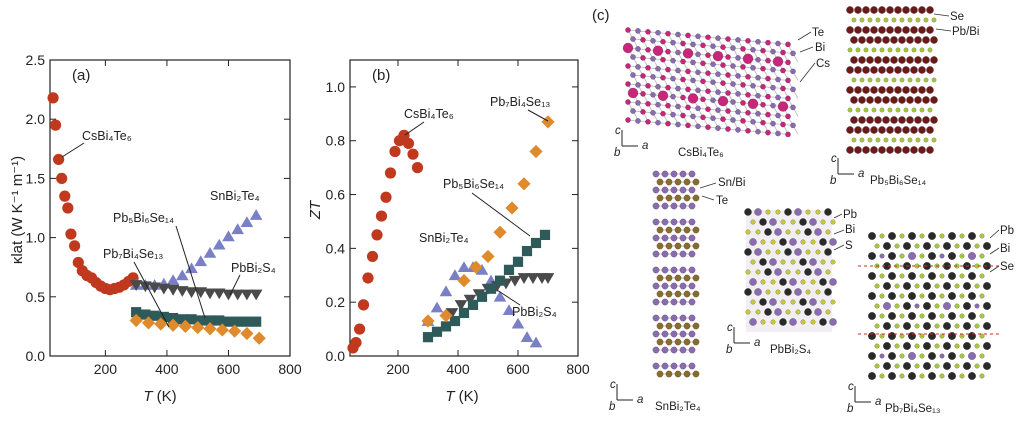 Image resolution: width=1024 pixels, height=424 pixels. What do you see at coordinates (913, 409) in the screenshot?
I see `struct-pb7-title: Pb₇Bi₄Se₁₃` at bounding box center [913, 409].